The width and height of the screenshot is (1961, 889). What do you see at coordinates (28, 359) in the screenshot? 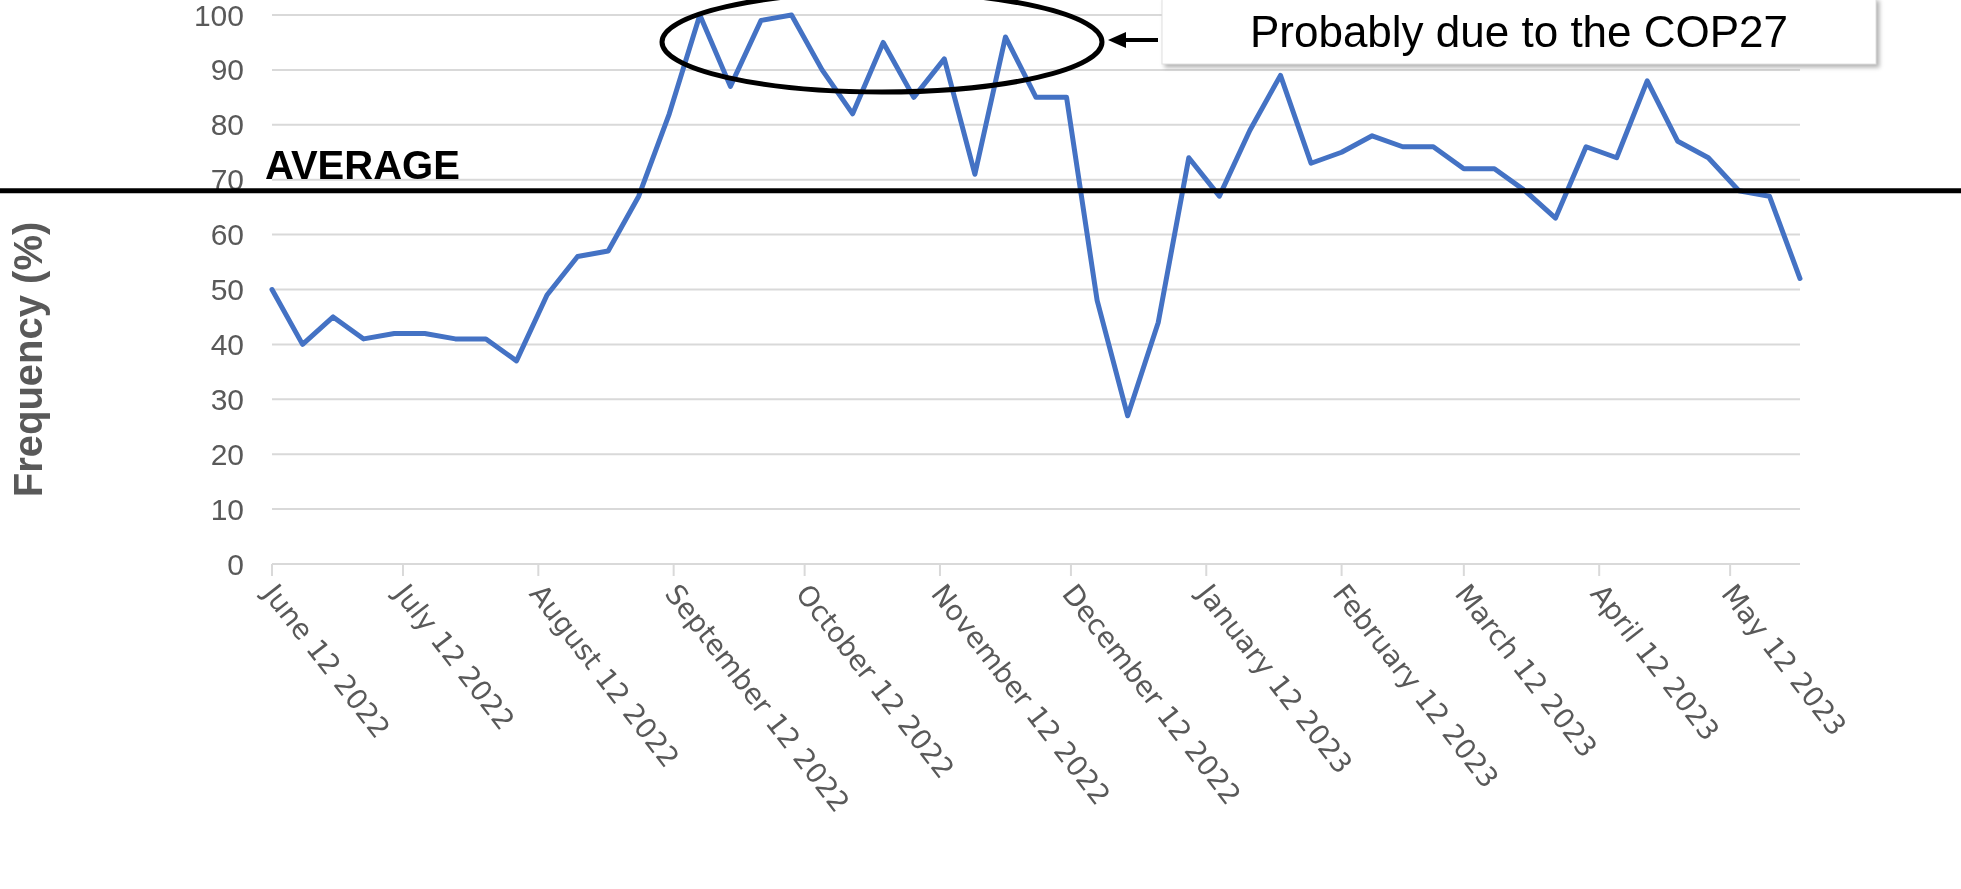
I see `y-axis-title: Frequency (%)` at bounding box center [28, 359].